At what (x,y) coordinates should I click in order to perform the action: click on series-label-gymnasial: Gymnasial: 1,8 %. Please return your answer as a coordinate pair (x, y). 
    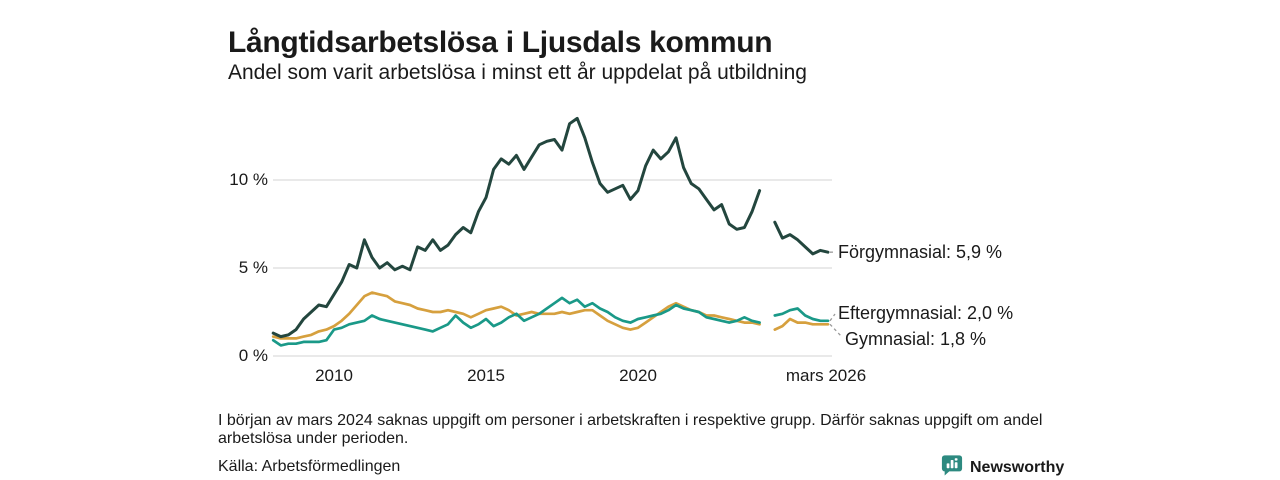
    Looking at the image, I should click on (916, 339).